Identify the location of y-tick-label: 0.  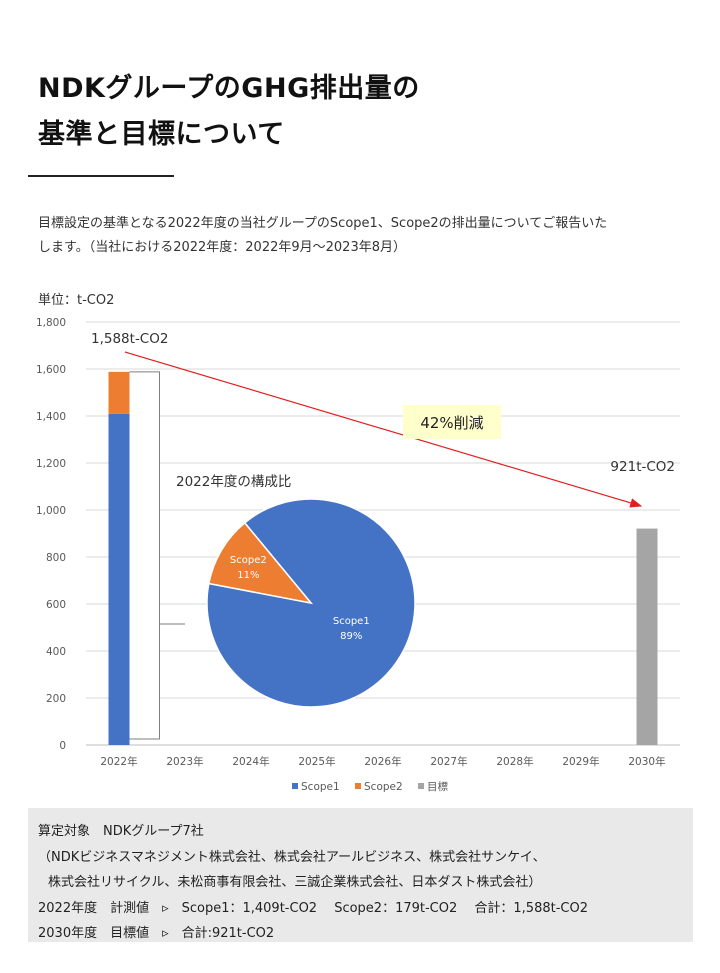
(62, 746).